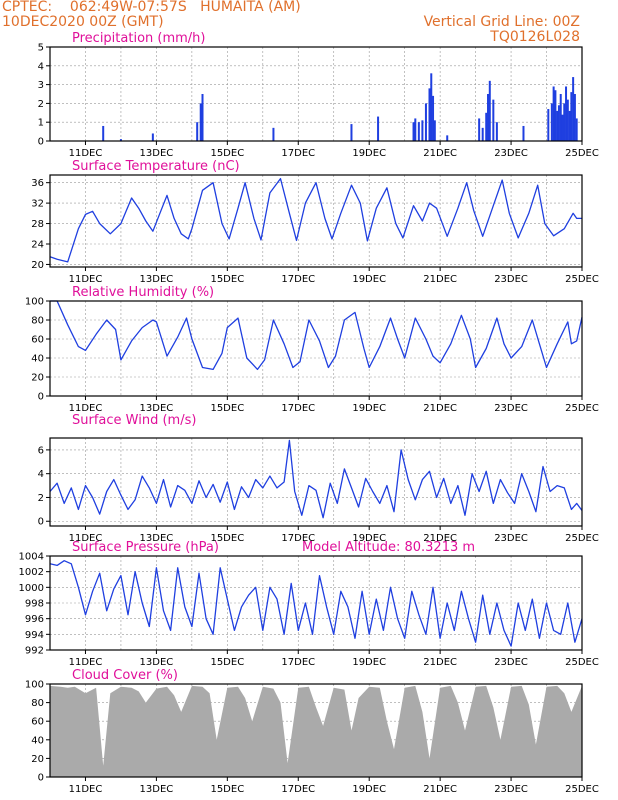  Describe the element at coordinates (156, 166) in the screenshot. I see `panel-title: Surface Temperature (nC)` at that location.